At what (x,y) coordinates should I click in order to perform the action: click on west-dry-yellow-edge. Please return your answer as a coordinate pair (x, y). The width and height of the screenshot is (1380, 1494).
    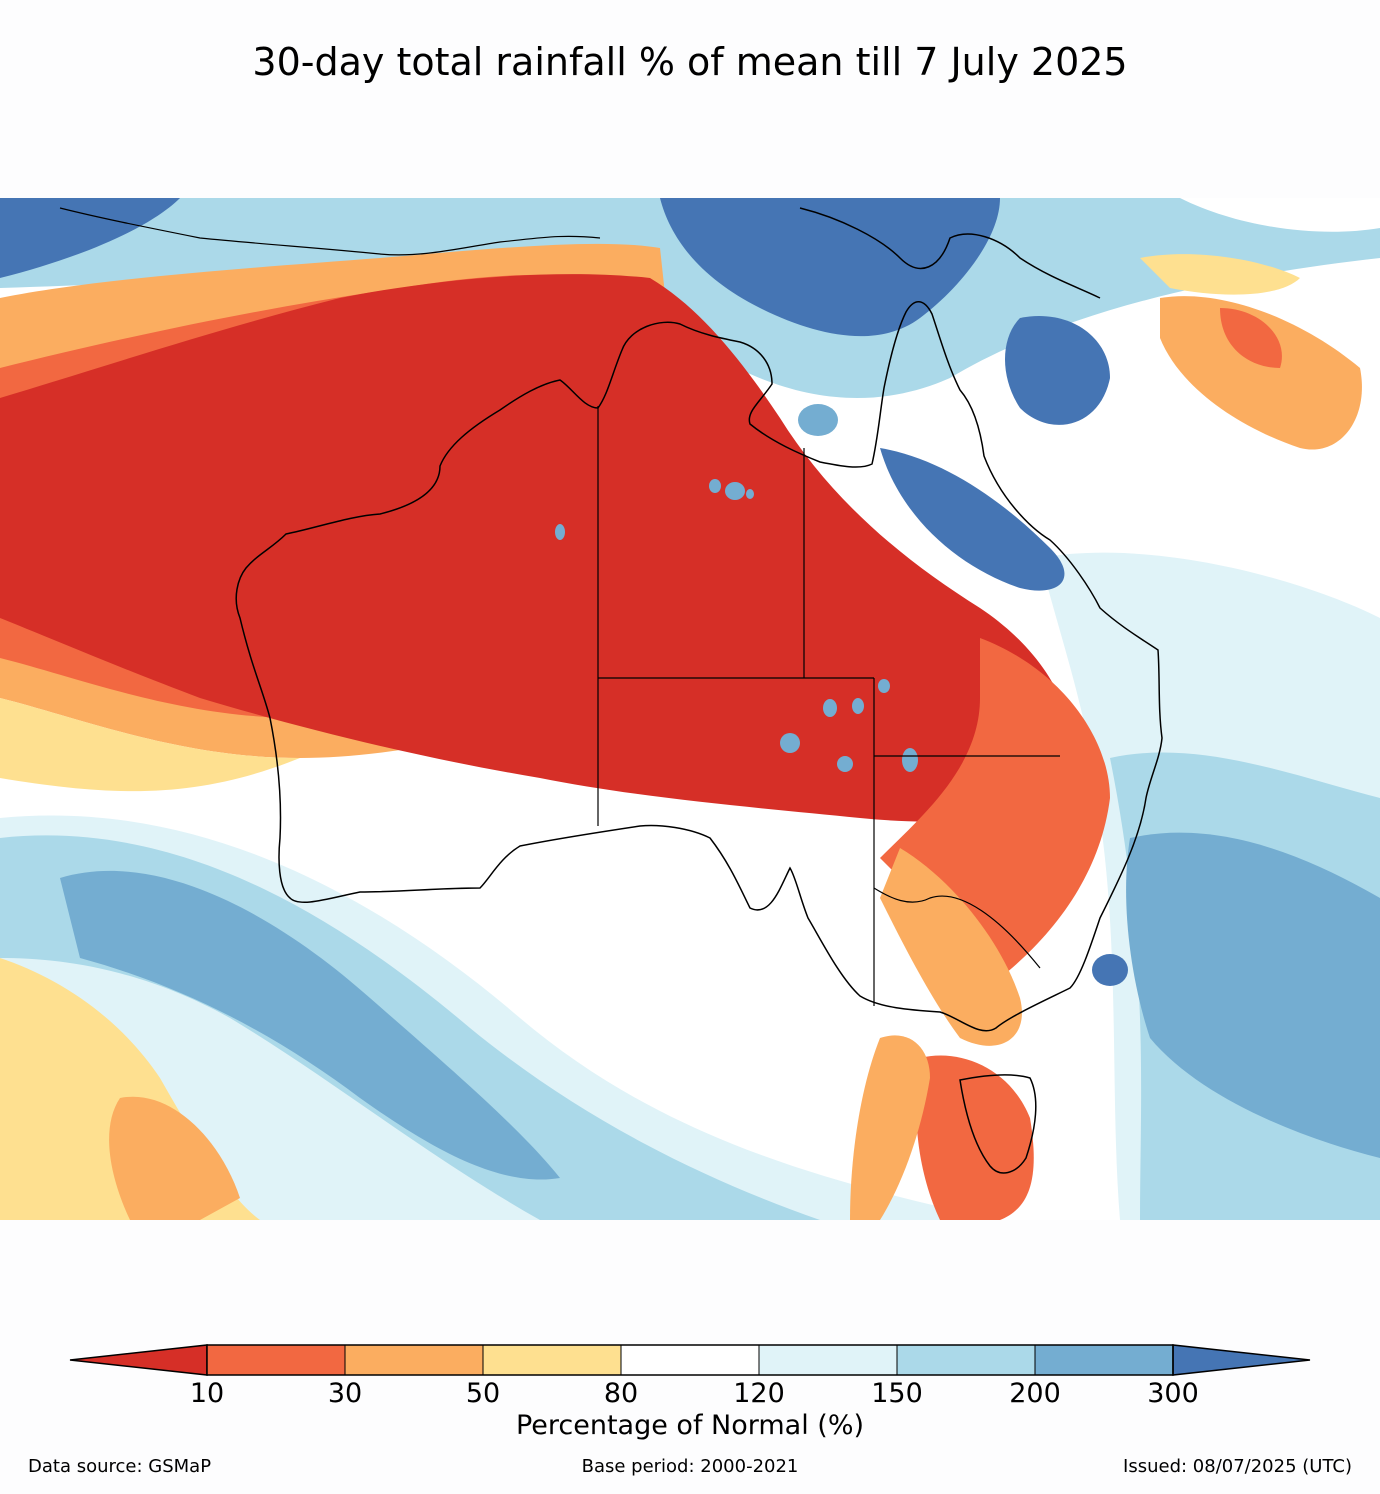
    Looking at the image, I should click on (150, 745).